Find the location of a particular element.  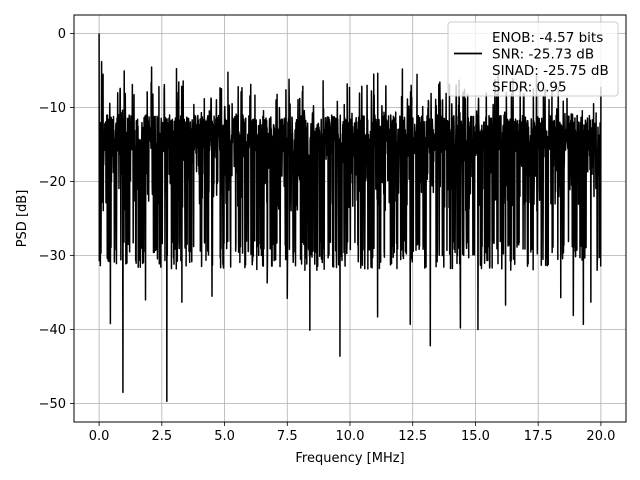

x-tick-label: 15.0 is located at coordinates (475, 436).